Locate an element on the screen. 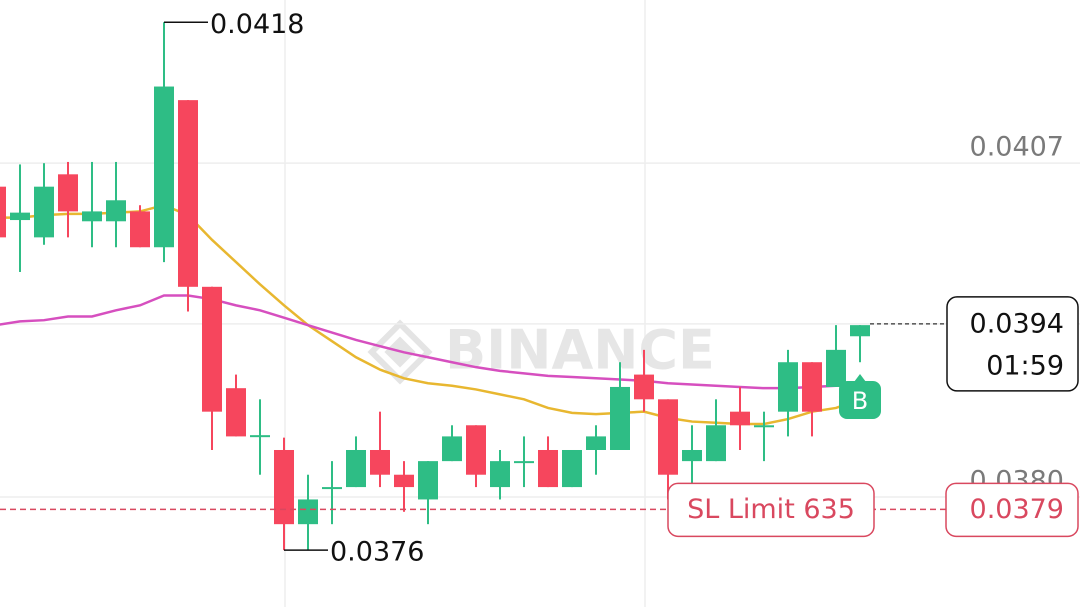 The height and width of the screenshot is (607, 1080). watermark-text: BINANCE is located at coordinates (580, 350).